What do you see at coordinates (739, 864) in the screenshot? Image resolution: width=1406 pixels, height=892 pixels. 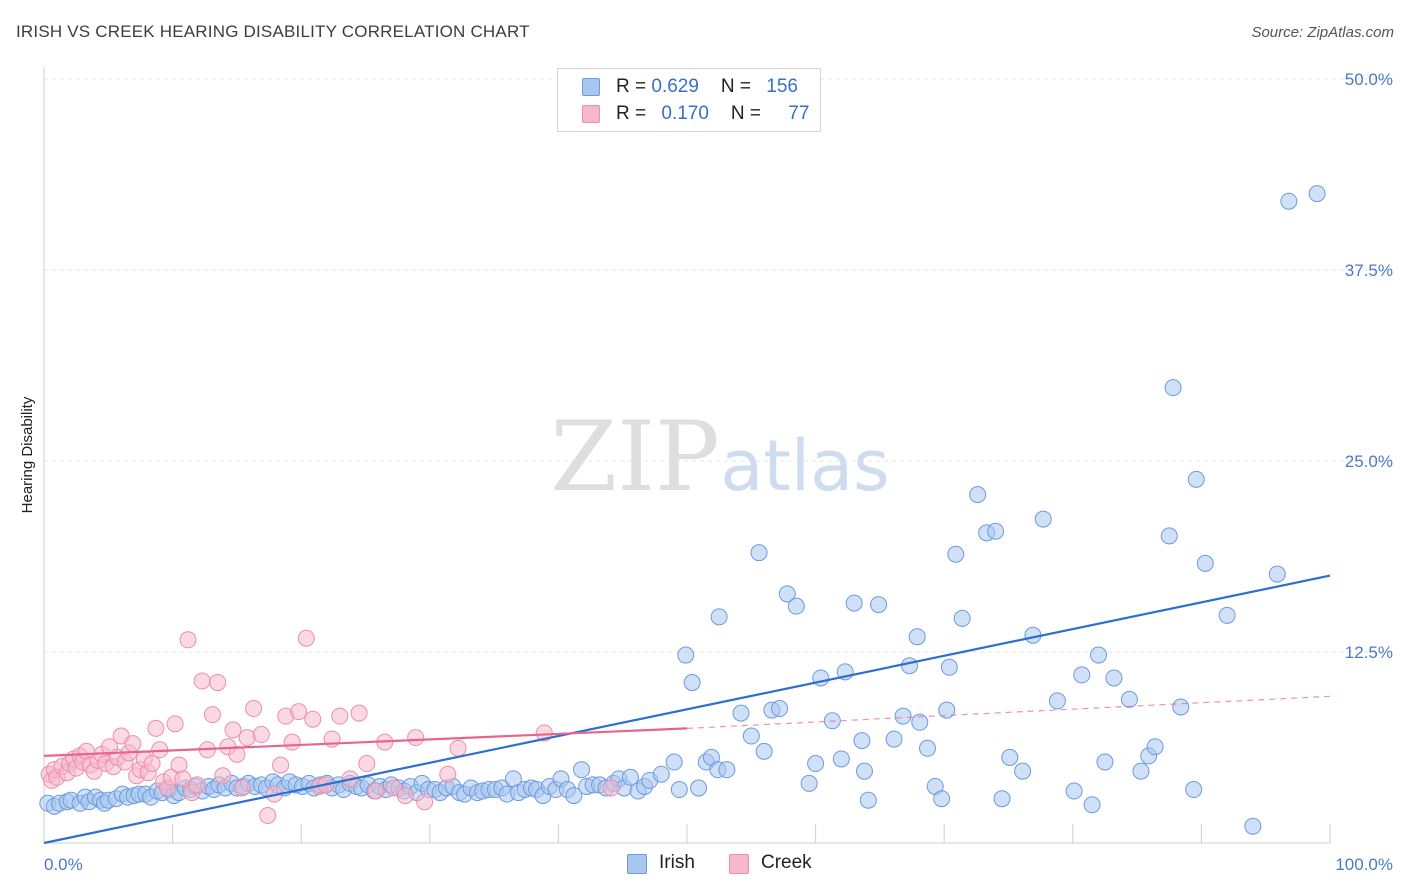 I see `creek-legend-swatch` at bounding box center [739, 864].